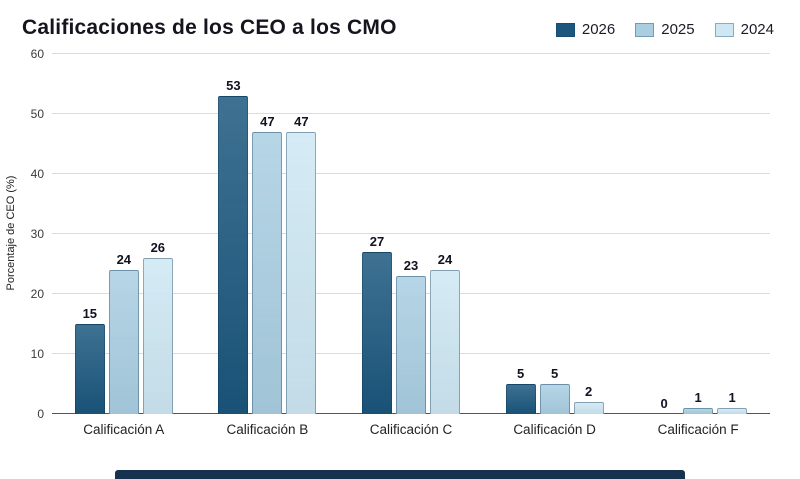 This screenshot has width=800, height=479. What do you see at coordinates (598, 29) in the screenshot?
I see `legend-label: 2026` at bounding box center [598, 29].